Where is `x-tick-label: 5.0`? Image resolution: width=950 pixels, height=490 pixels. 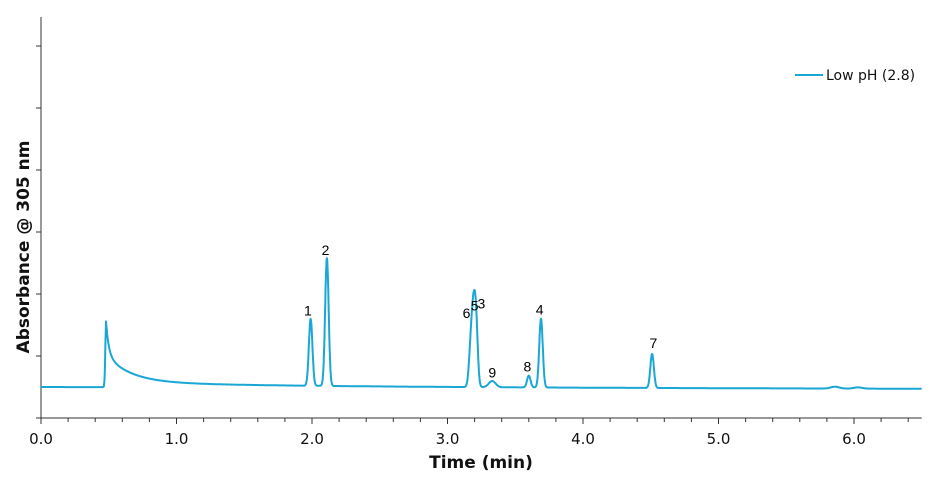 x-tick-label: 5.0 is located at coordinates (719, 439).